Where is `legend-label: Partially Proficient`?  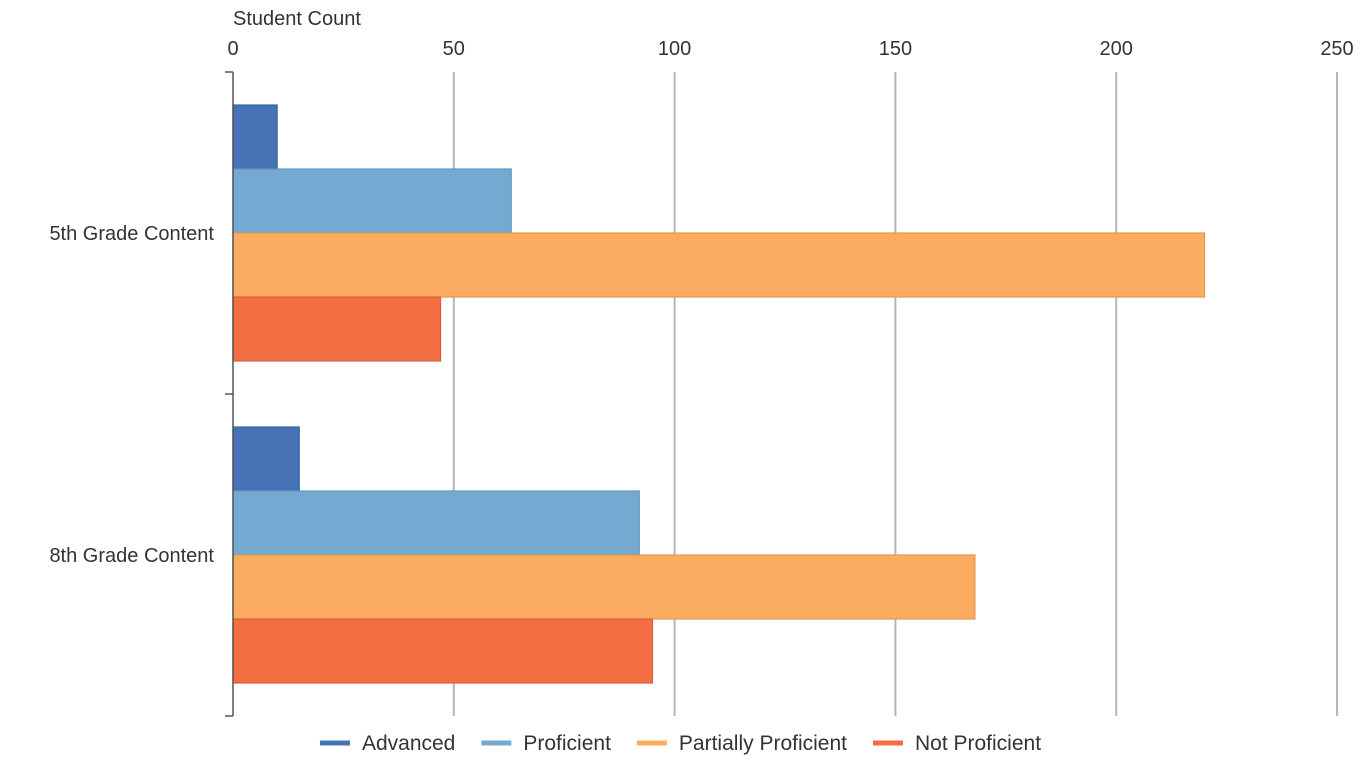 legend-label: Partially Proficient is located at coordinates (763, 743).